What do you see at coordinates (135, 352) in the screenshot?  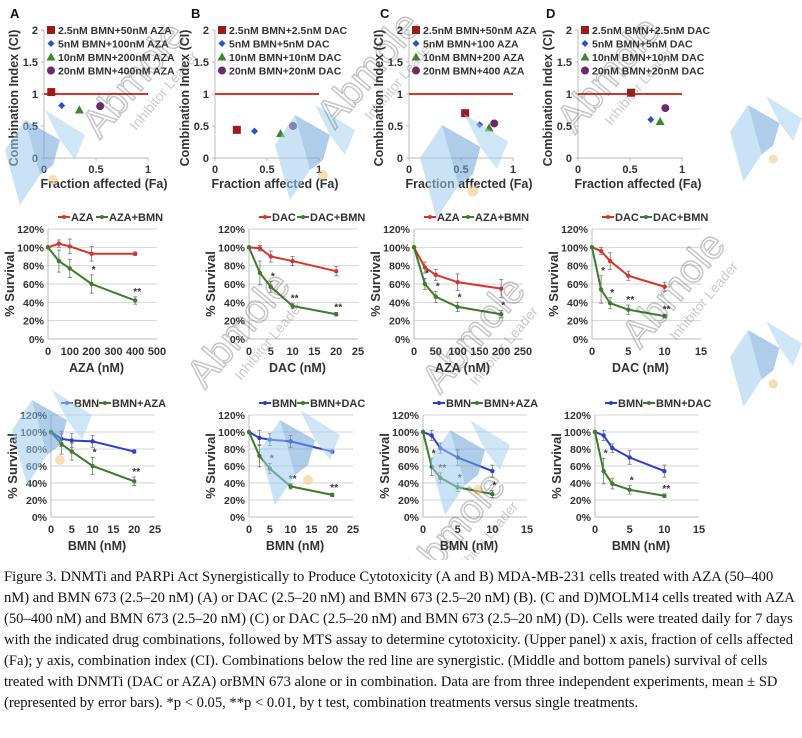 I see `x-tick-label: 400` at bounding box center [135, 352].